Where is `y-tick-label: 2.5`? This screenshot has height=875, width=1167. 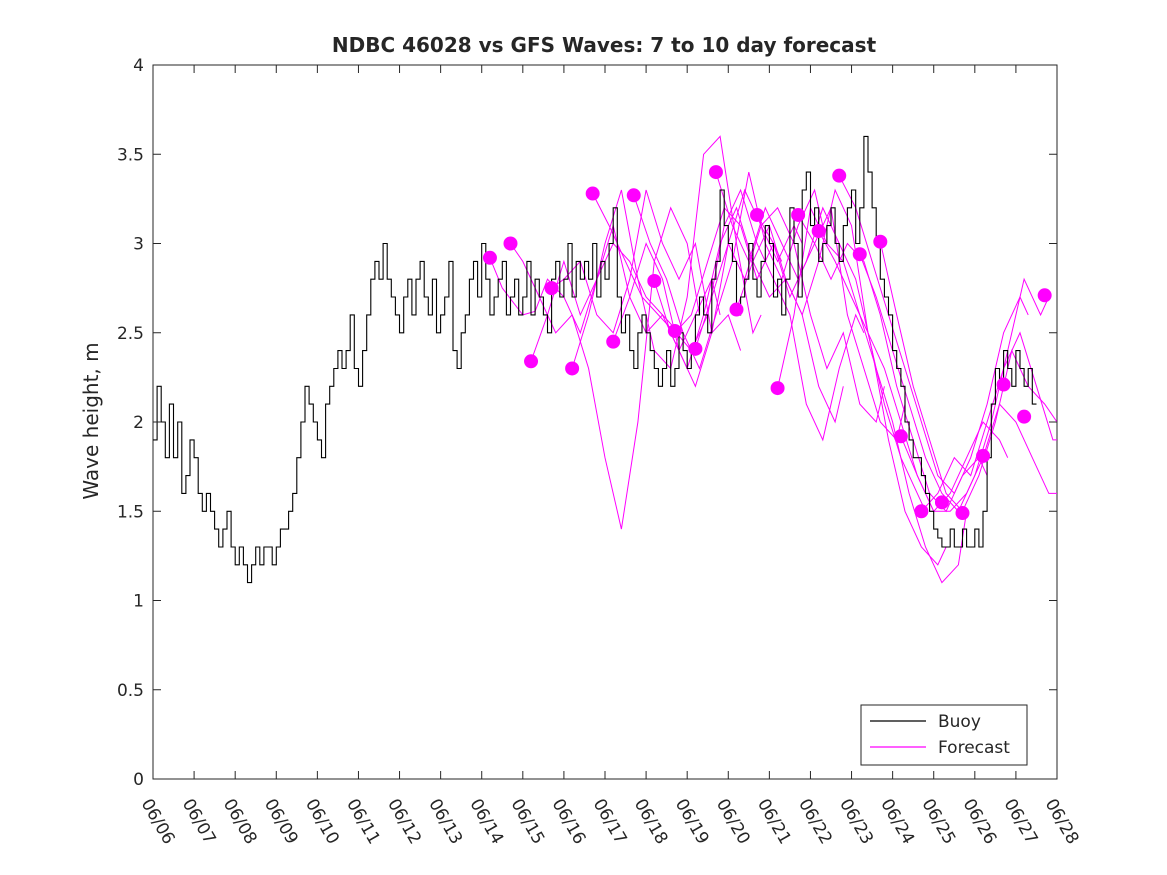
y-tick-label: 2.5 is located at coordinates (130, 334).